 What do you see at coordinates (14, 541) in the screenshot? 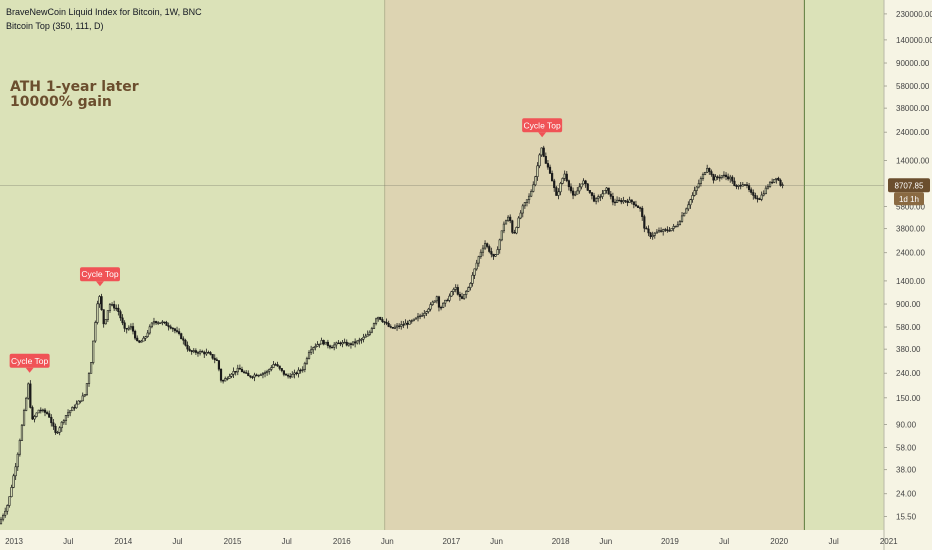
I see `x-tick-label: 2013` at bounding box center [14, 541].